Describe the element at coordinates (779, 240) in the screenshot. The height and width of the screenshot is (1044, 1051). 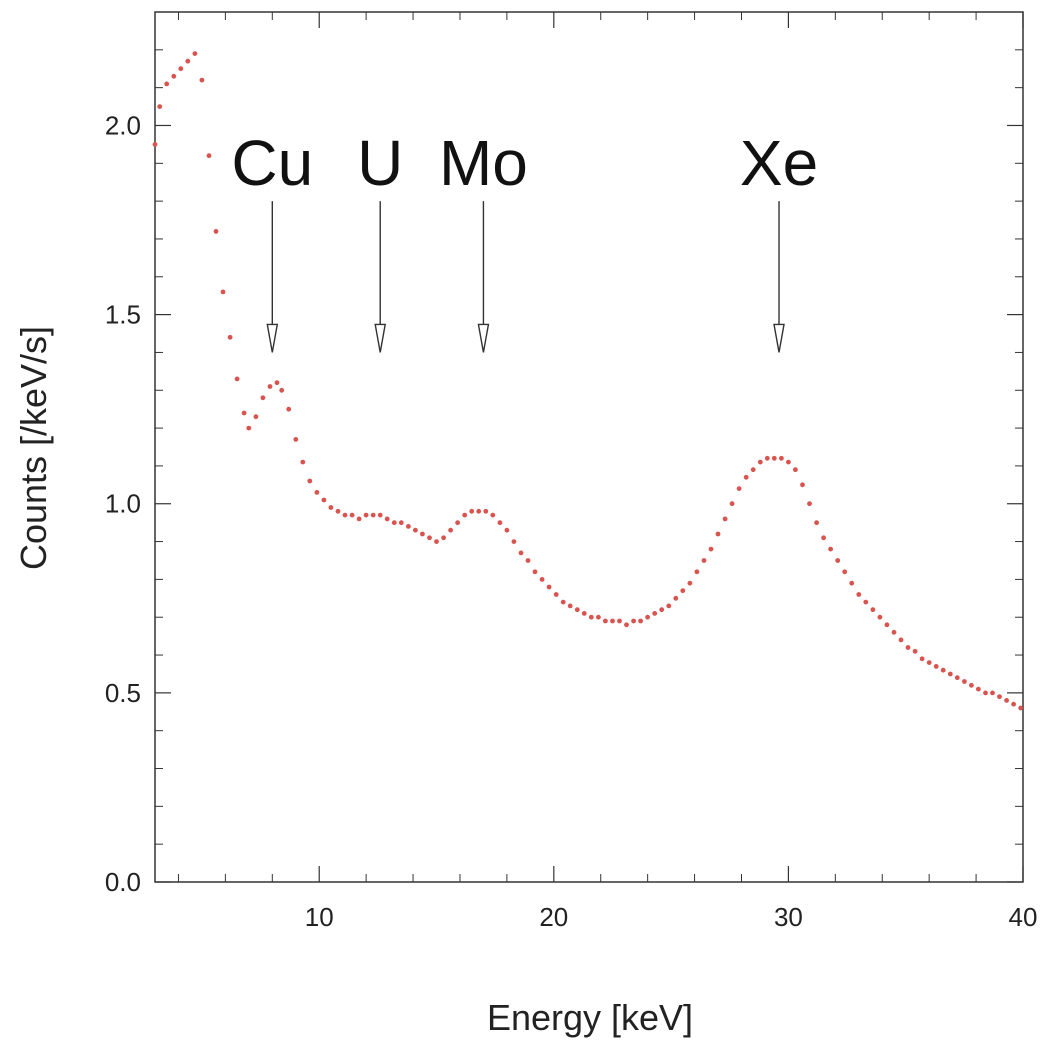
I see `annotation-xe: Xe` at that location.